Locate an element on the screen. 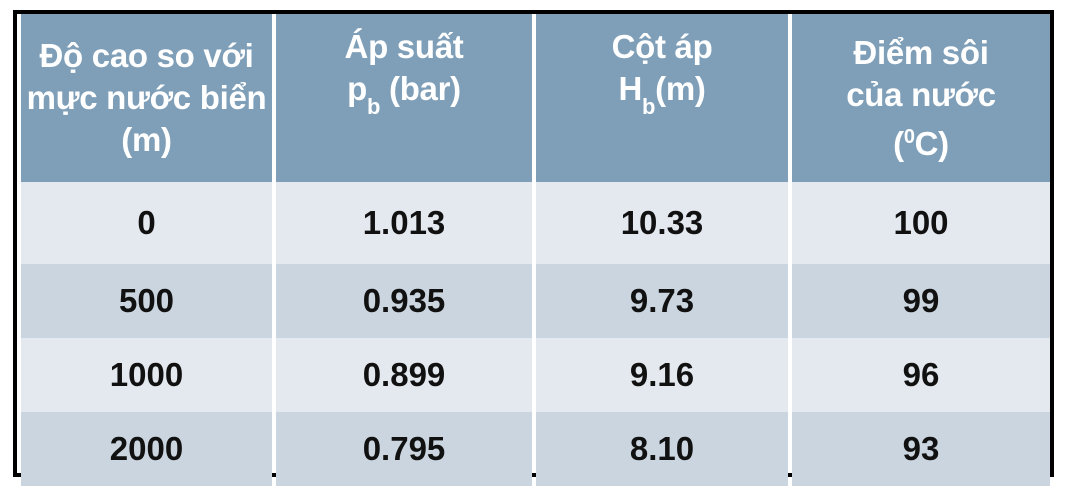  header-boiling-line1: Điểm sôi is located at coordinates (921, 52).